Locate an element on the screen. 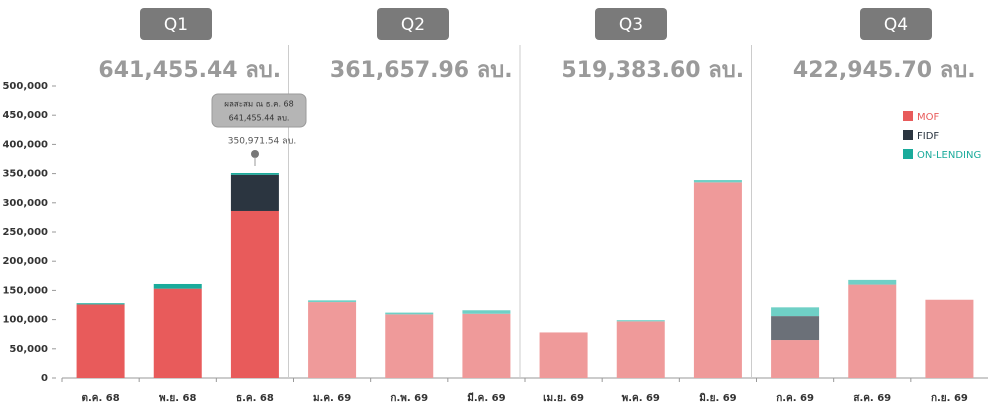 The height and width of the screenshot is (410, 991). tooltip-value: 641,455.44 ลบ. is located at coordinates (259, 118).